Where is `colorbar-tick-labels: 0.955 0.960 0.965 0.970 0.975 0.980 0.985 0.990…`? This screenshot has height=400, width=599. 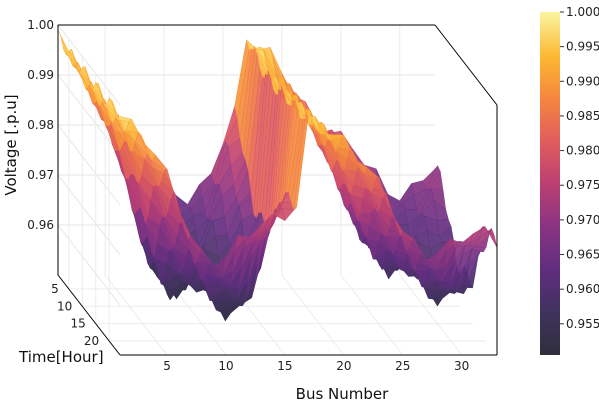
colorbar-tick-labels: 0.955 0.960 0.965 0.970 0.975 0.980 0.985 0.990… is located at coordinates (579, 168).